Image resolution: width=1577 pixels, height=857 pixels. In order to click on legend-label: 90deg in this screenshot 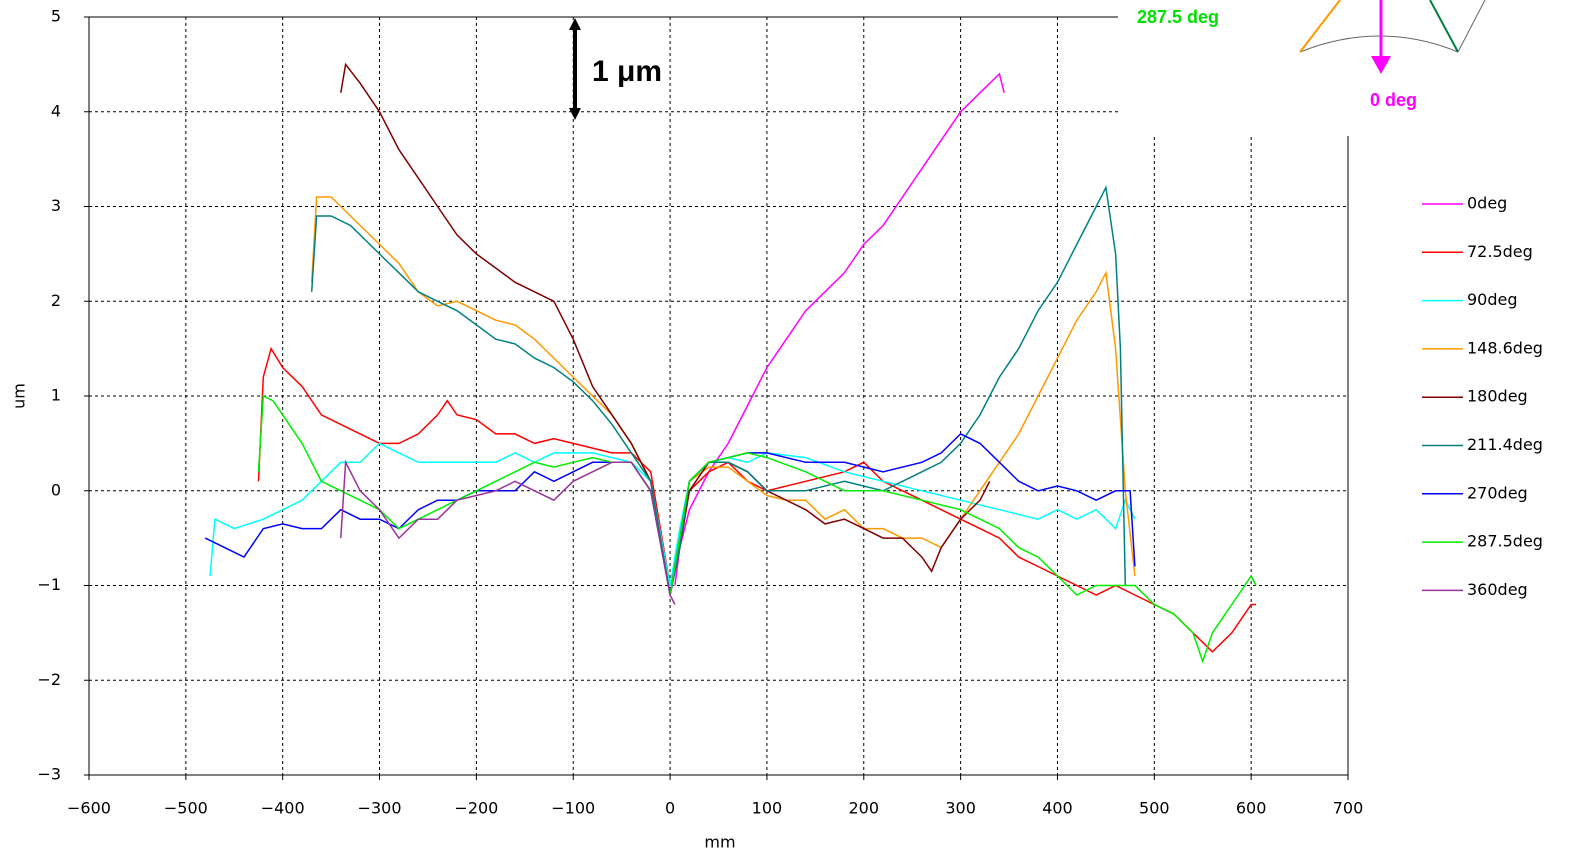, I will do `click(1492, 299)`.